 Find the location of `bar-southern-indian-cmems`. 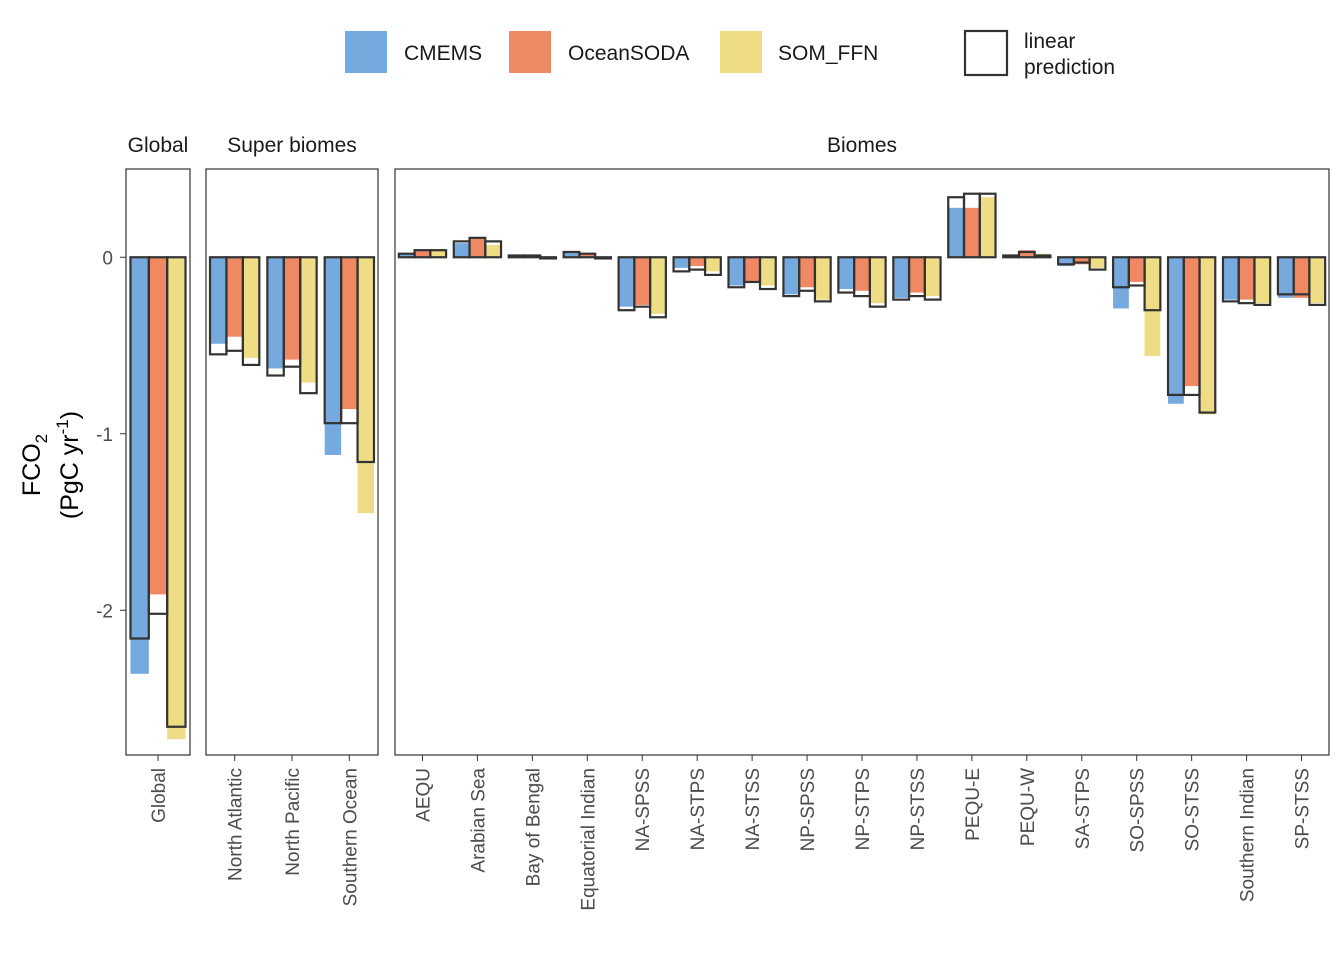

bar-southern-indian-cmems is located at coordinates (1230, 278).